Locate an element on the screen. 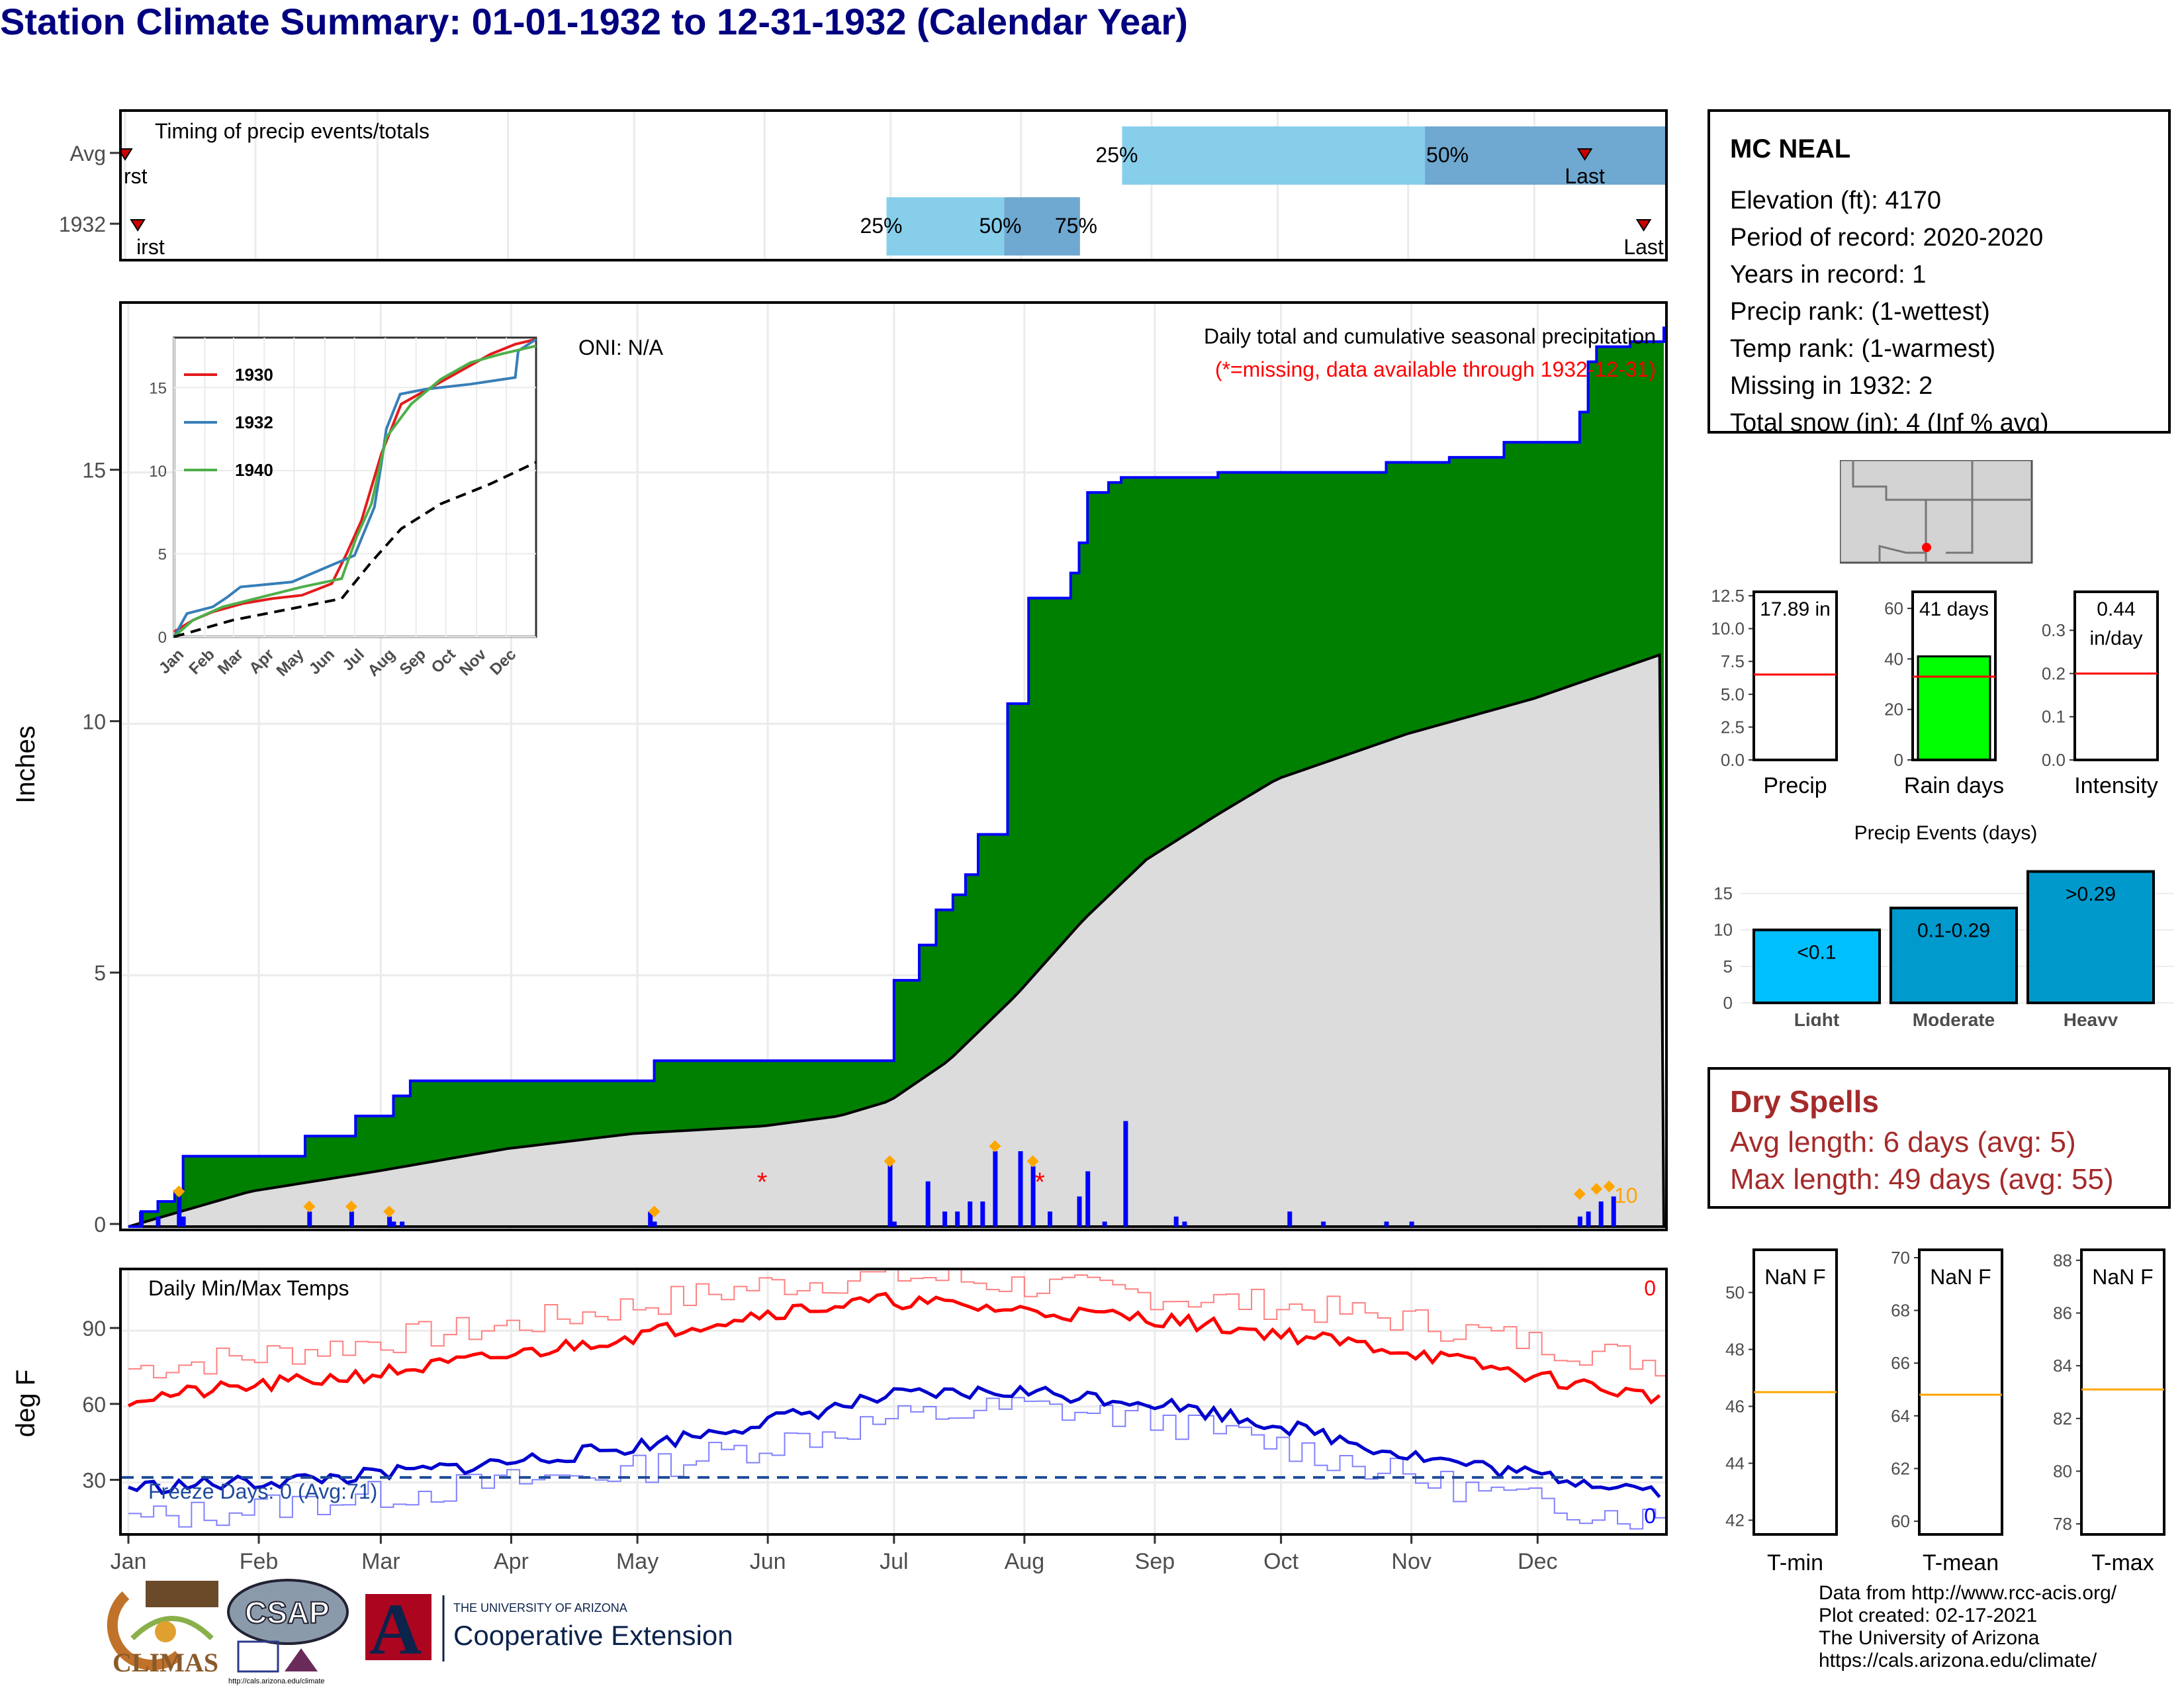 Image resolution: width=2184 pixels, height=1688 pixels. inset-month-label: Feb is located at coordinates (202, 661).